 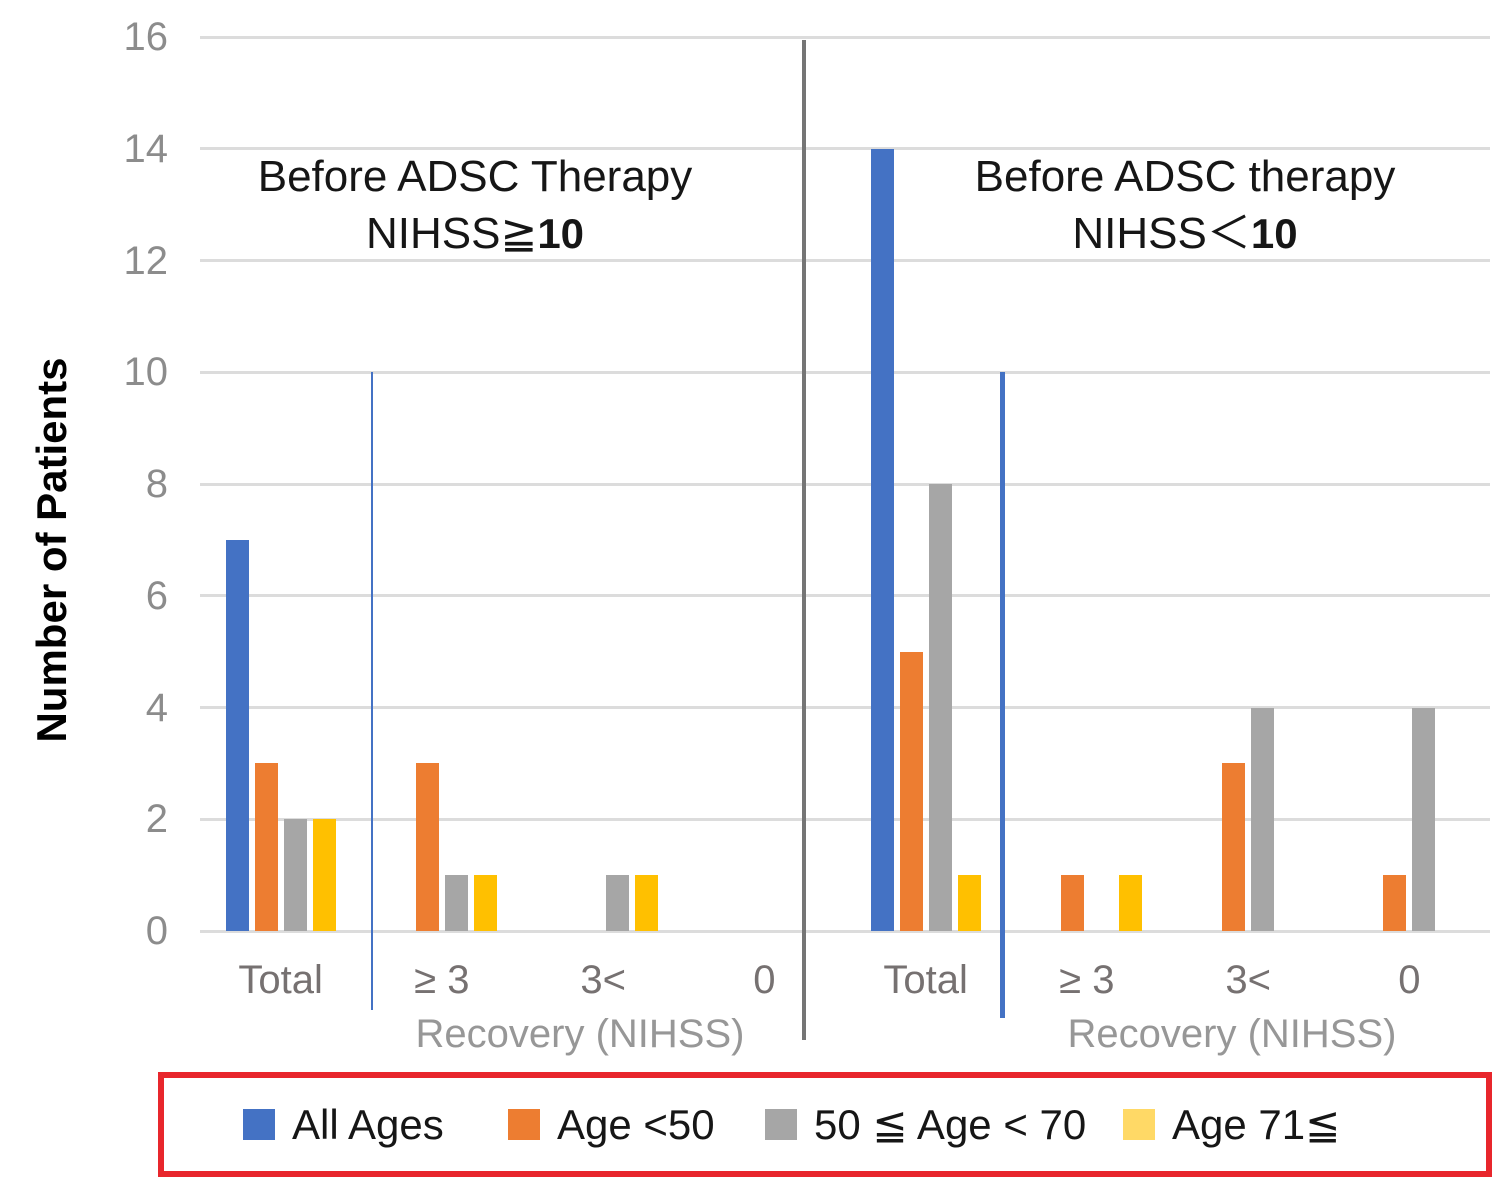 I want to click on y-tick-label: 4, so click(x=156, y=707).